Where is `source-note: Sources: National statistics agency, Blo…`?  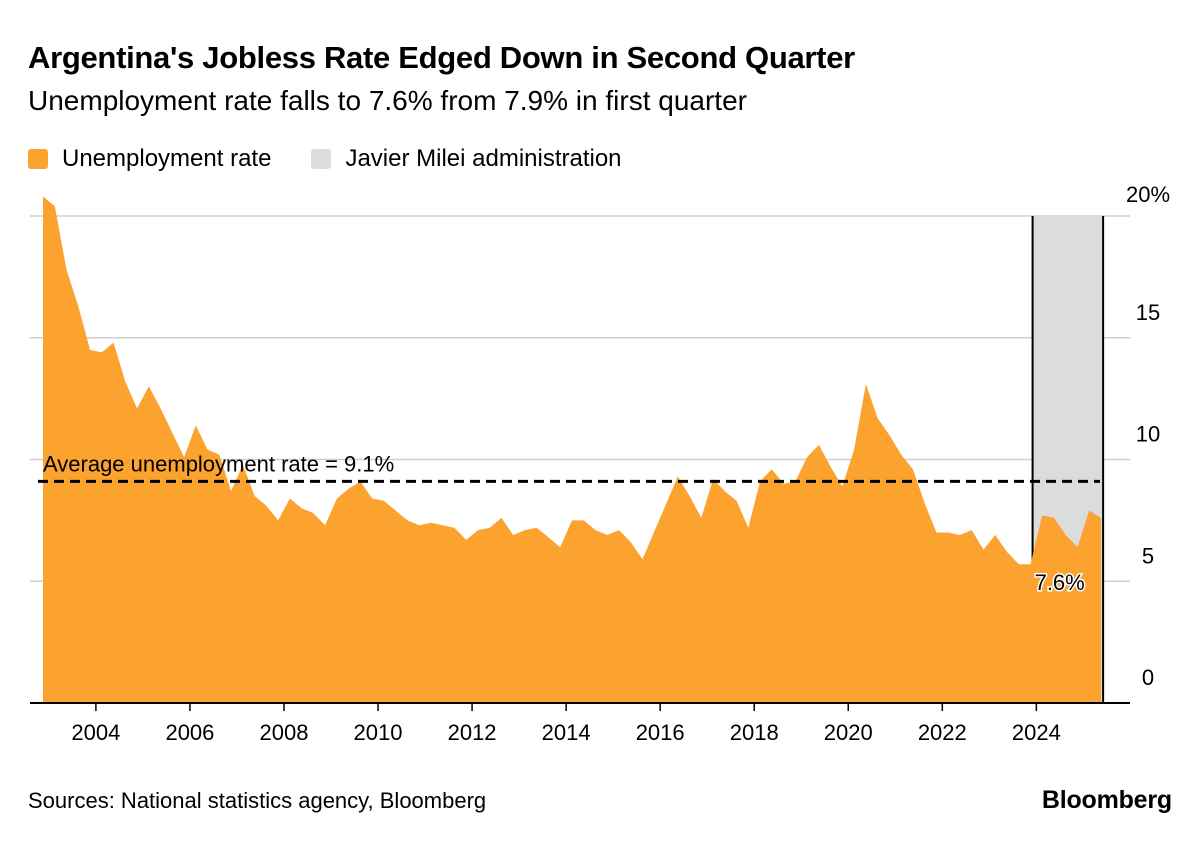
source-note: Sources: National statistics agency, Blo… is located at coordinates (257, 800).